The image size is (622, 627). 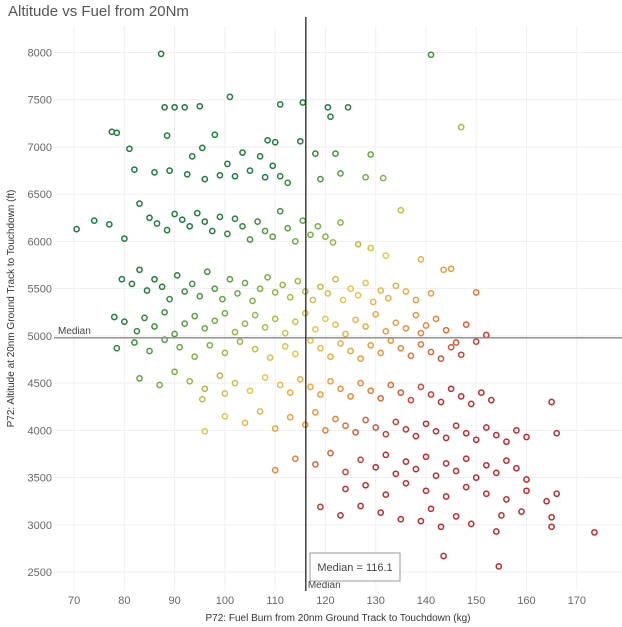 What do you see at coordinates (376, 601) in the screenshot?
I see `x-tick-label: 130` at bounding box center [376, 601].